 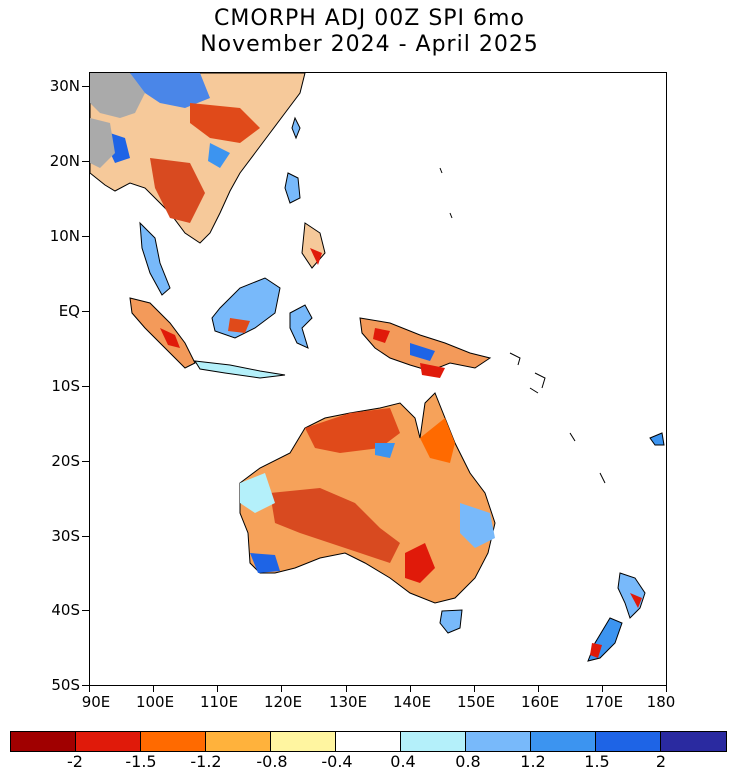 I want to click on colorbar-label: 1.5, so click(x=597, y=761).